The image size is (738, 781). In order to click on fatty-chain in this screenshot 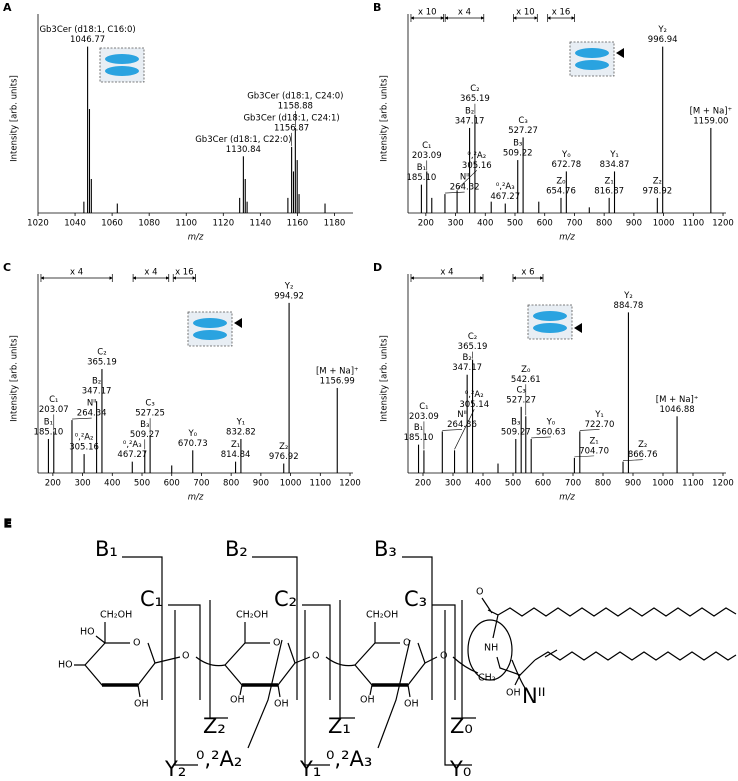, I will do `click(617, 612)`.